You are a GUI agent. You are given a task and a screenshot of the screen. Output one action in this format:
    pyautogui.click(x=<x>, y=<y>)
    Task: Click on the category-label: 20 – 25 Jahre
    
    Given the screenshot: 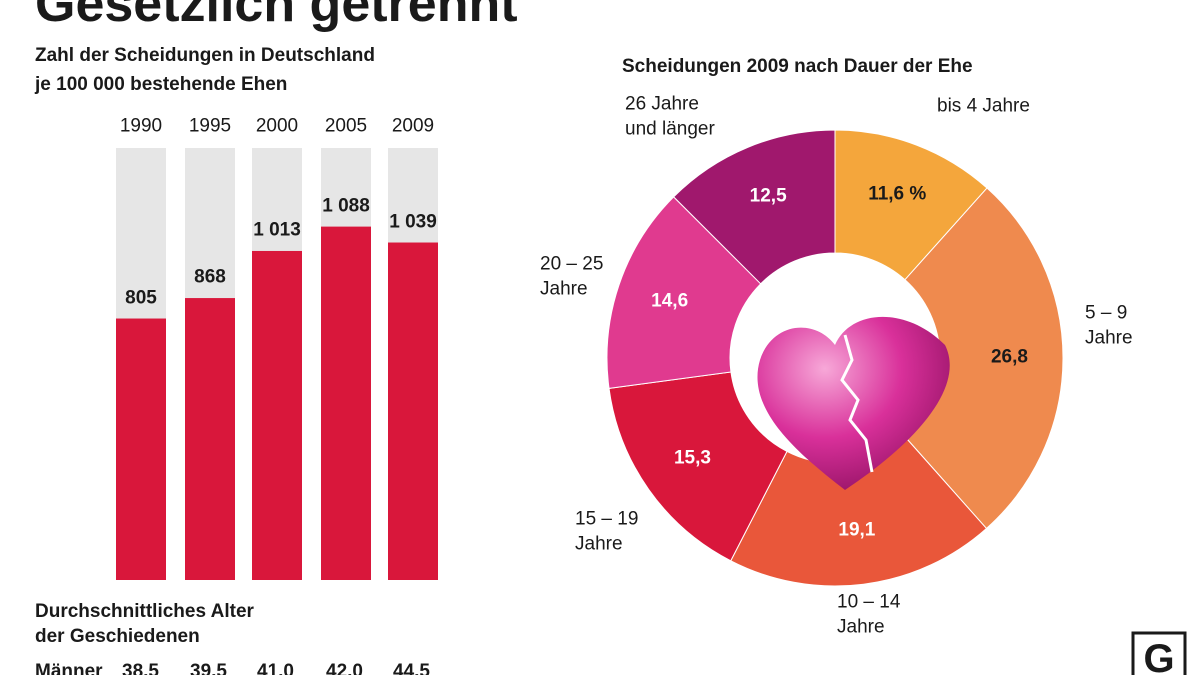 What is the action you would take?
    pyautogui.click(x=572, y=276)
    